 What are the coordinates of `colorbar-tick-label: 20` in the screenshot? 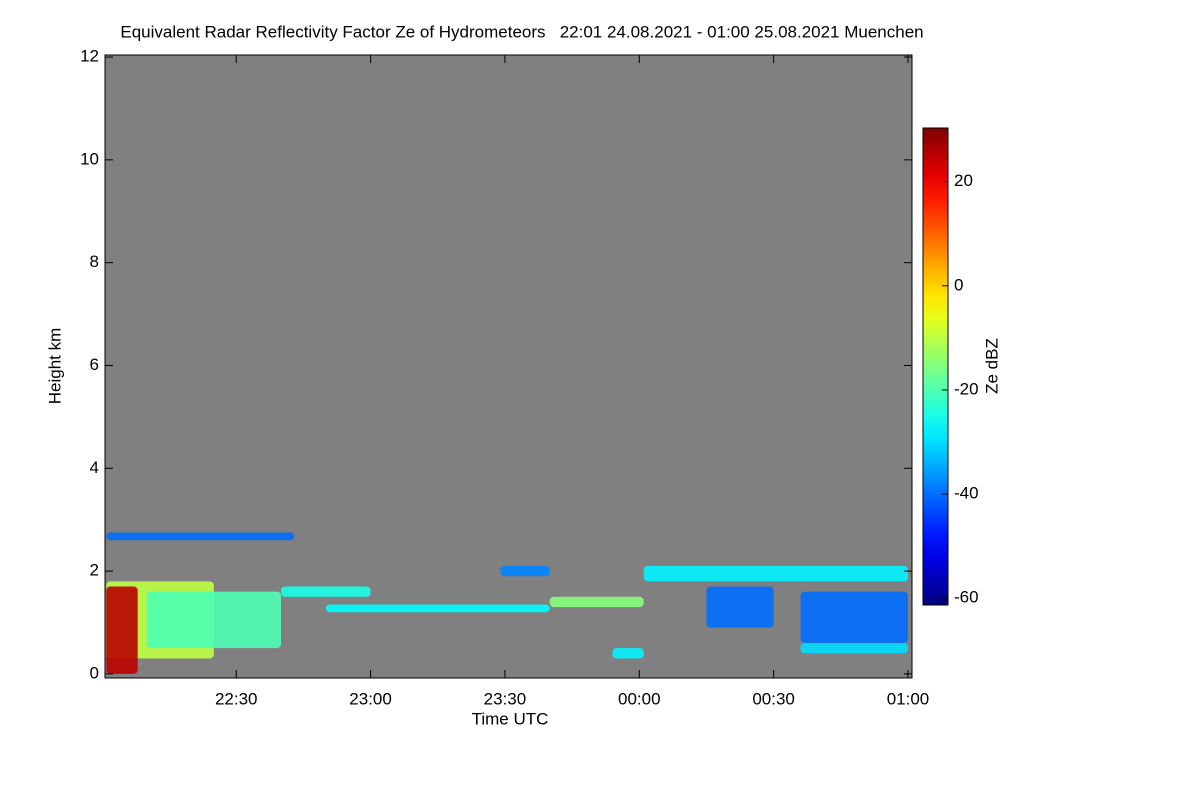 It's located at (963, 180).